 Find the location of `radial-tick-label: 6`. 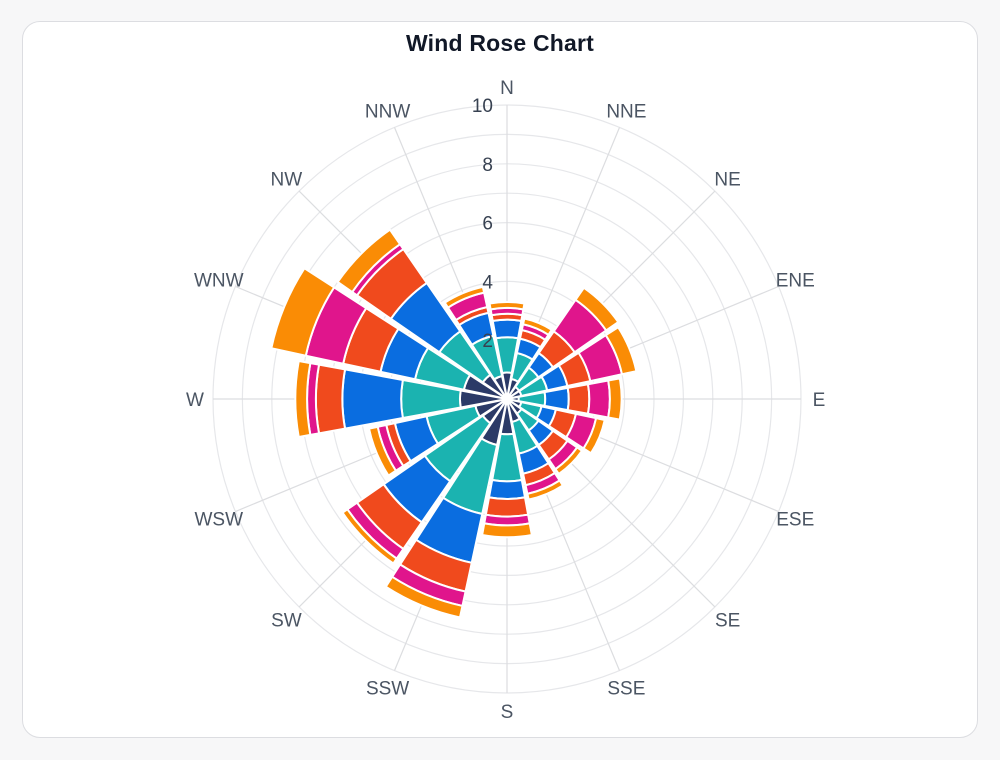

radial-tick-label: 6 is located at coordinates (487, 224).